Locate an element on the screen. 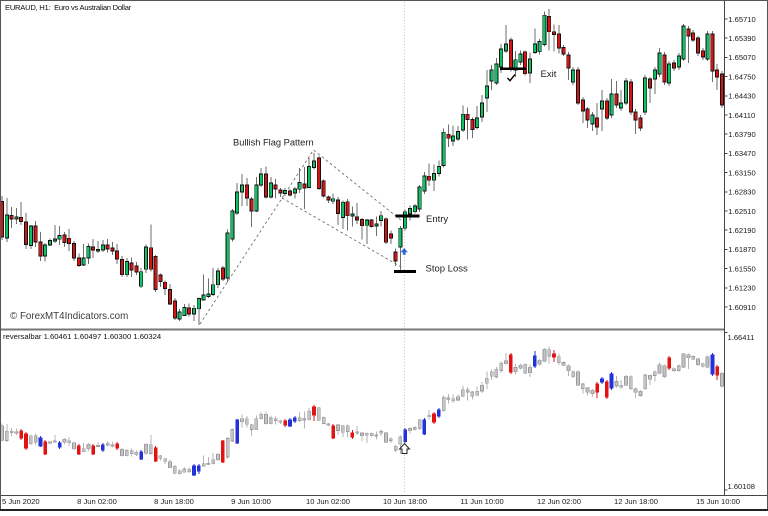 The height and width of the screenshot is (516, 768). svg-text: 1.65390 is located at coordinates (741, 38).